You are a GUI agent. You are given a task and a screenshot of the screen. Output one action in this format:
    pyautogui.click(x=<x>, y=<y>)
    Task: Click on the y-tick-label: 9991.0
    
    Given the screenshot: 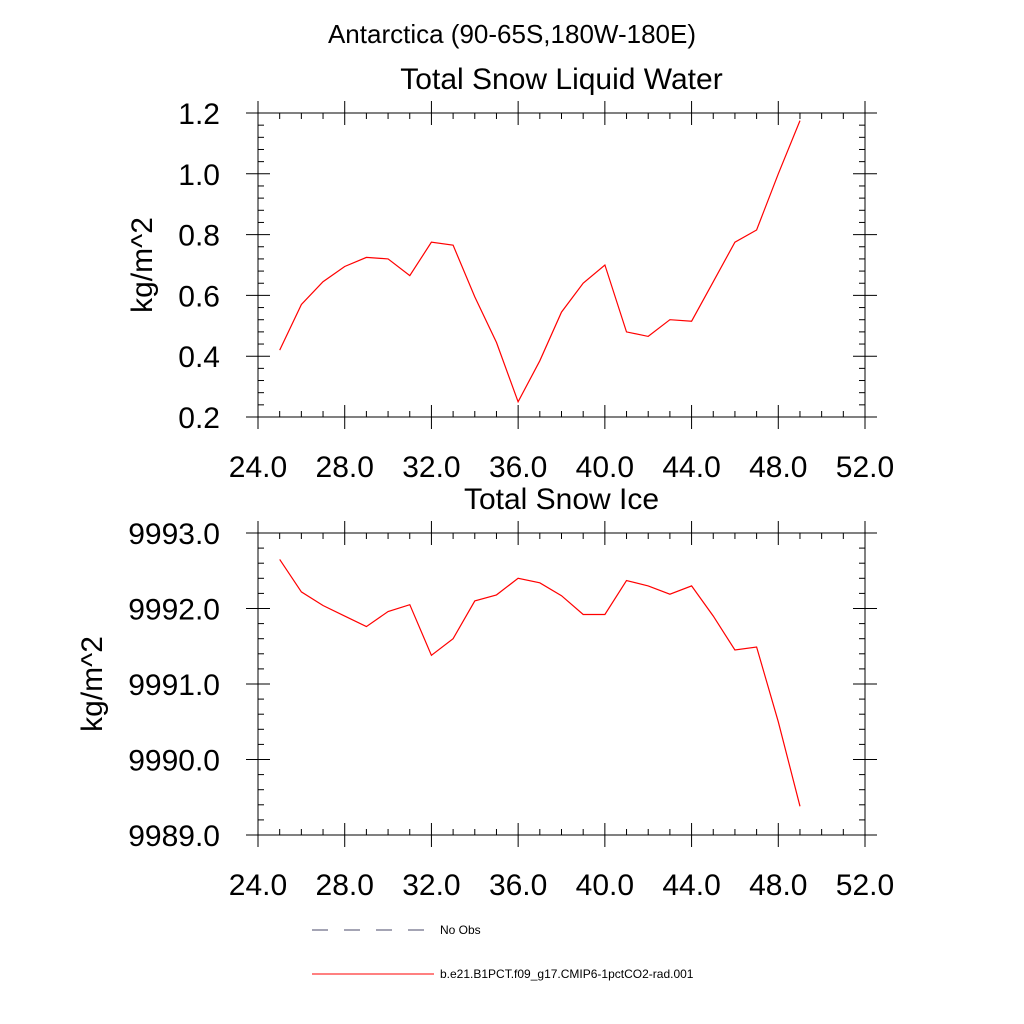 What is the action you would take?
    pyautogui.click(x=174, y=685)
    